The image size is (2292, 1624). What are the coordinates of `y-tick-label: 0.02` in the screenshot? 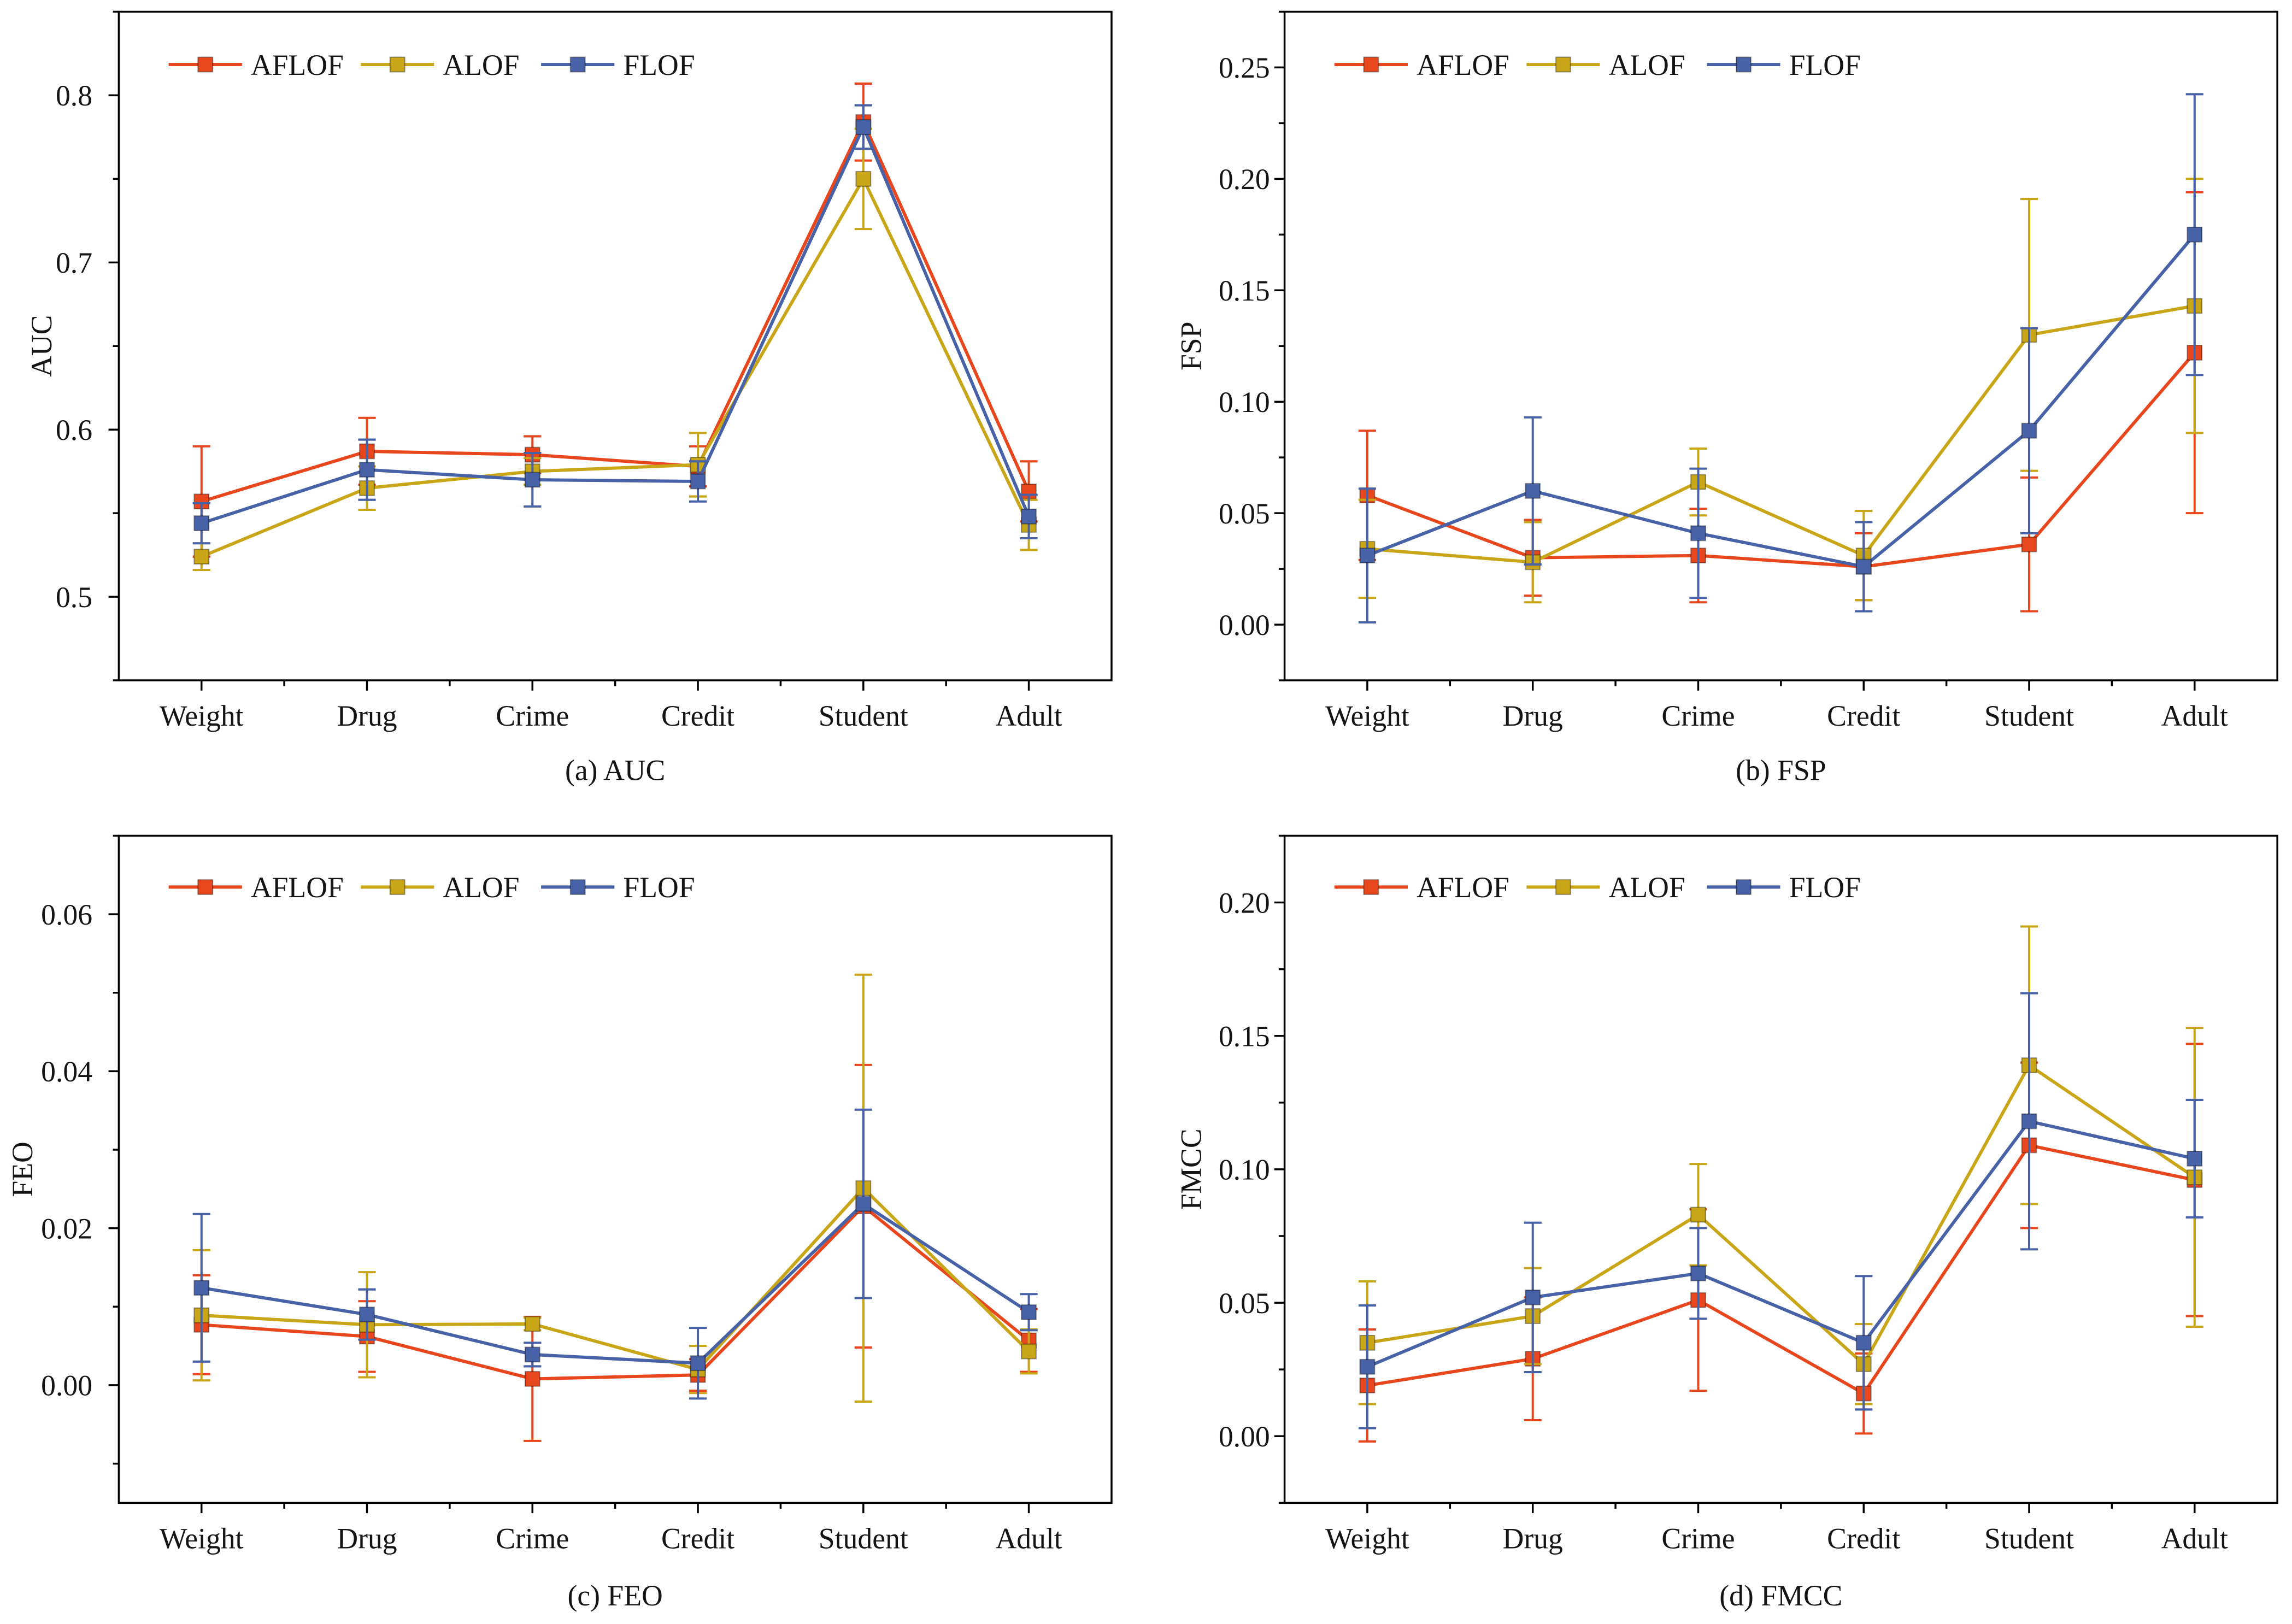 It's located at (66, 1228).